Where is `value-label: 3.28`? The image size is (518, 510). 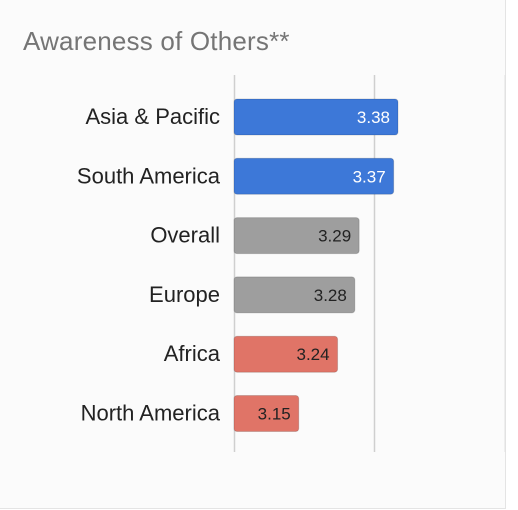 value-label: 3.28 is located at coordinates (330, 295).